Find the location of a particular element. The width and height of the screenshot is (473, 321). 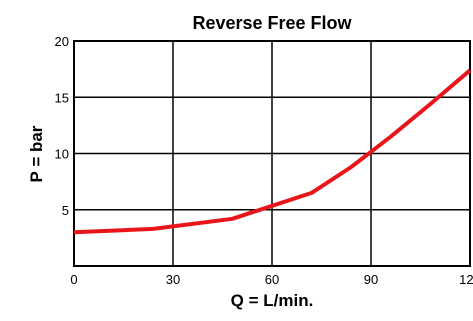

y-tick-label: 15 is located at coordinates (62, 97).